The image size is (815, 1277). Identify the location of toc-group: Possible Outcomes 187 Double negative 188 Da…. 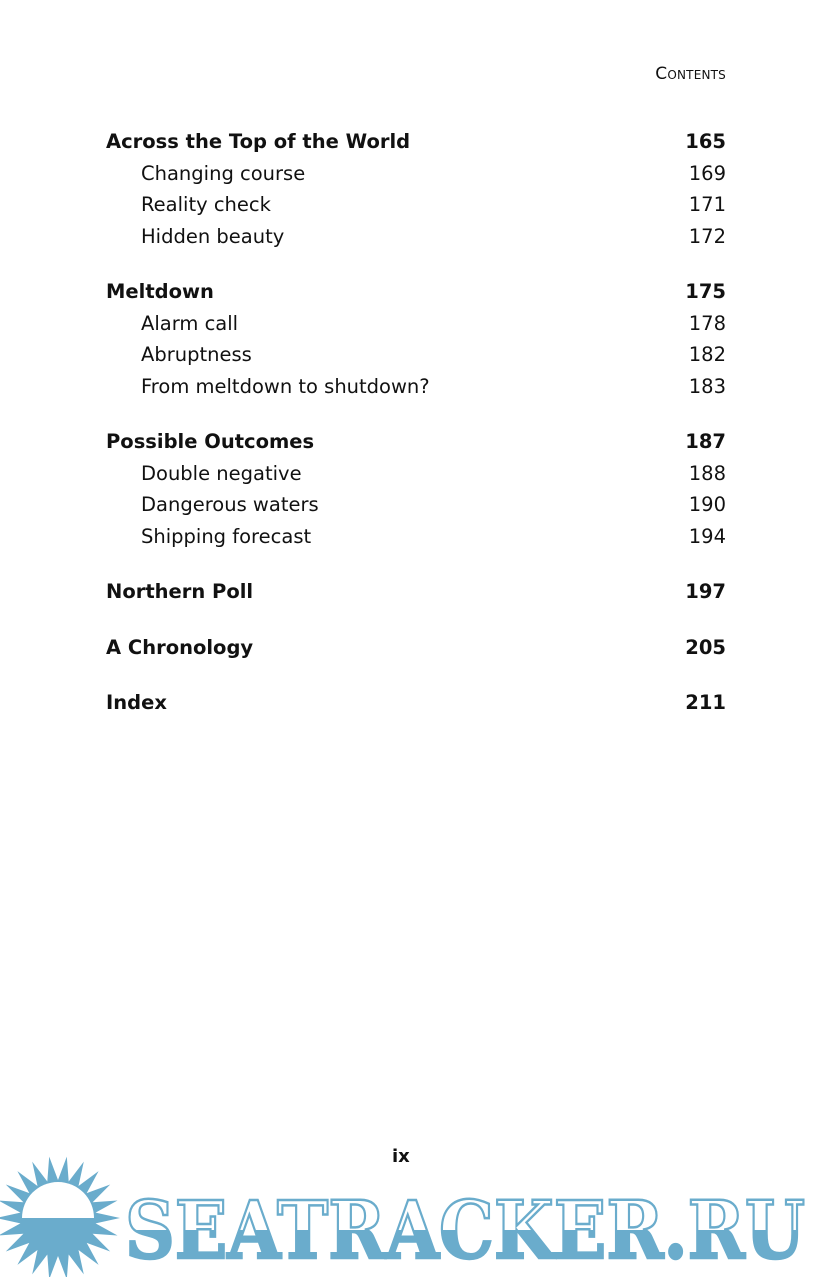
(416, 491).